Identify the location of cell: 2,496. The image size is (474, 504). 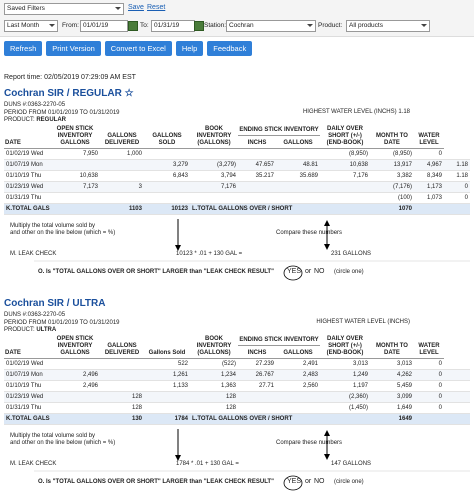
(75, 375).